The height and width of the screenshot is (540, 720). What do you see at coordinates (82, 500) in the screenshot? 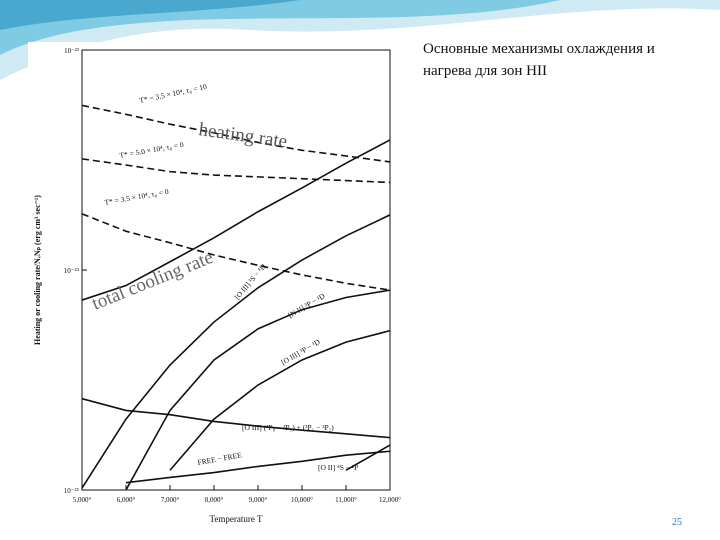
I see `x-tick-label: 5,000°` at bounding box center [82, 500].